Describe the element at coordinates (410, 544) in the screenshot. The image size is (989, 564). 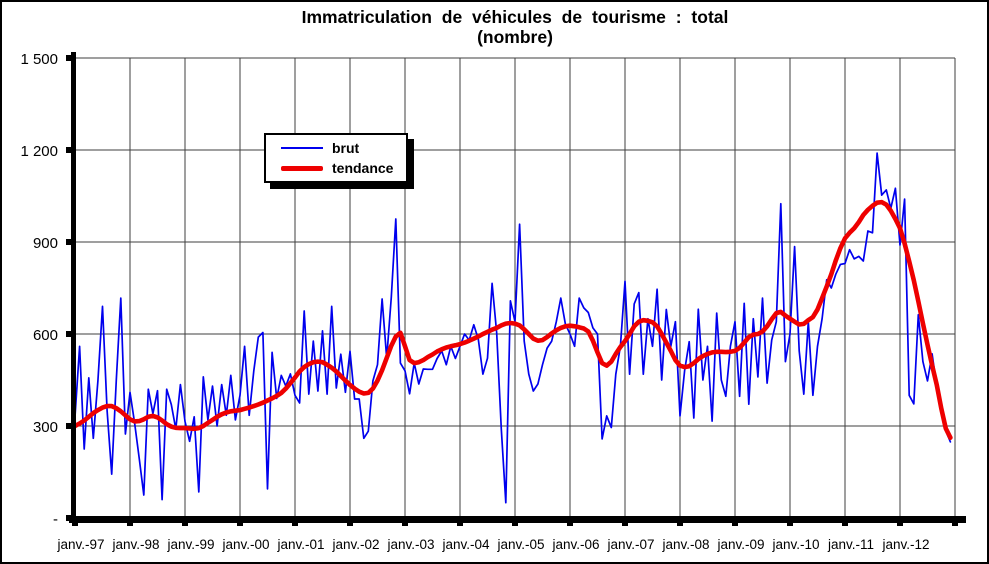
I see `x-tick-label: janv.-03` at that location.